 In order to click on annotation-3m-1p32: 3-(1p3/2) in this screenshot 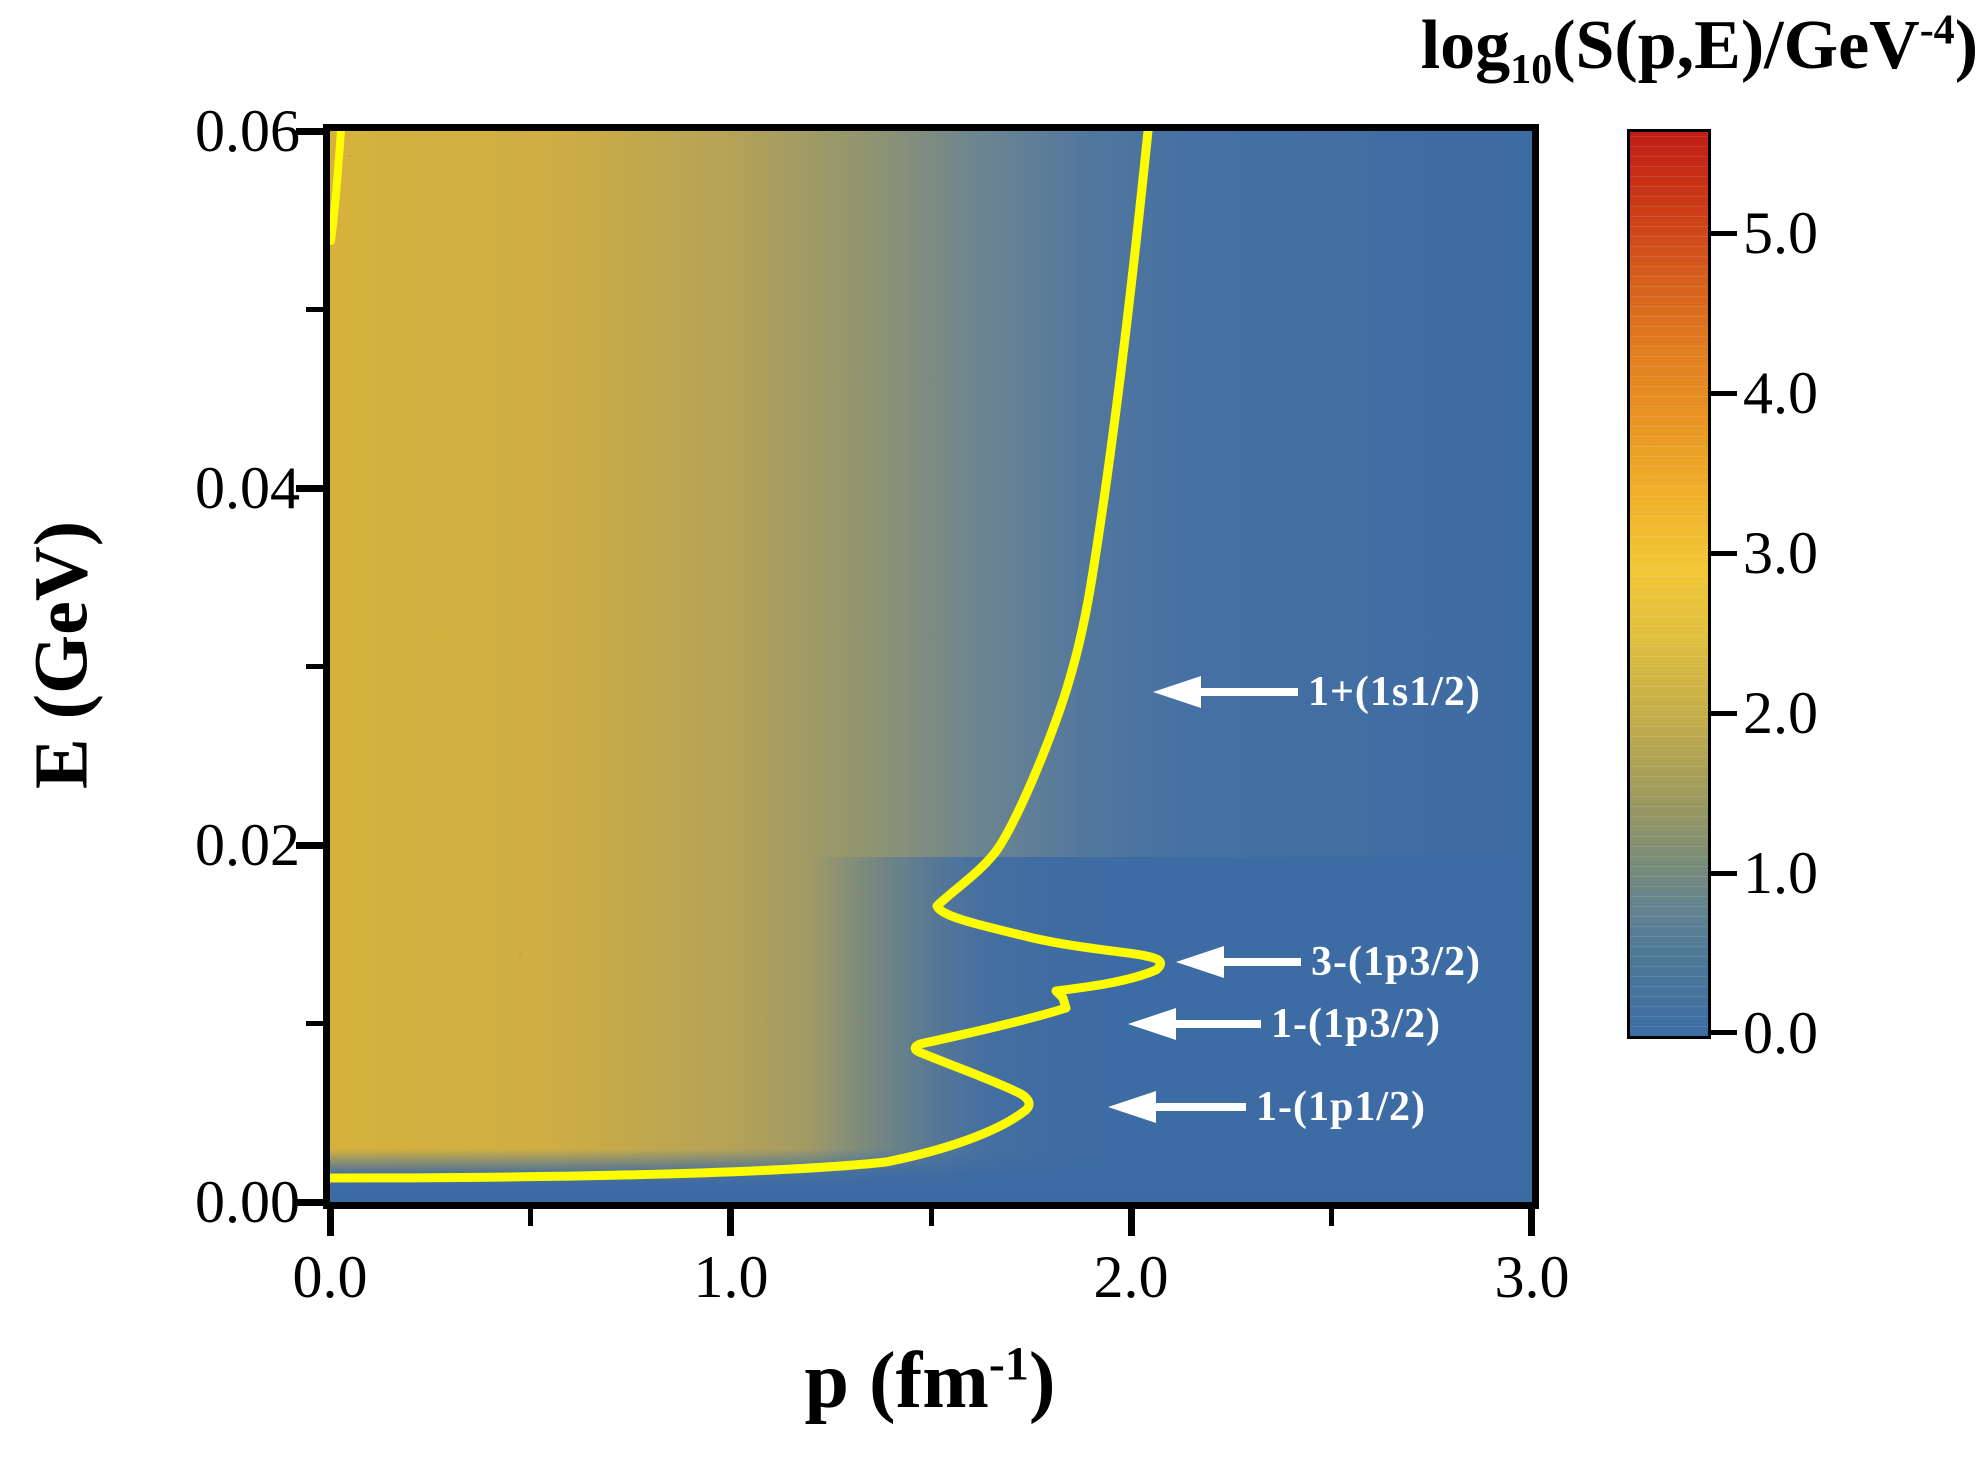, I will do `click(1328, 962)`.